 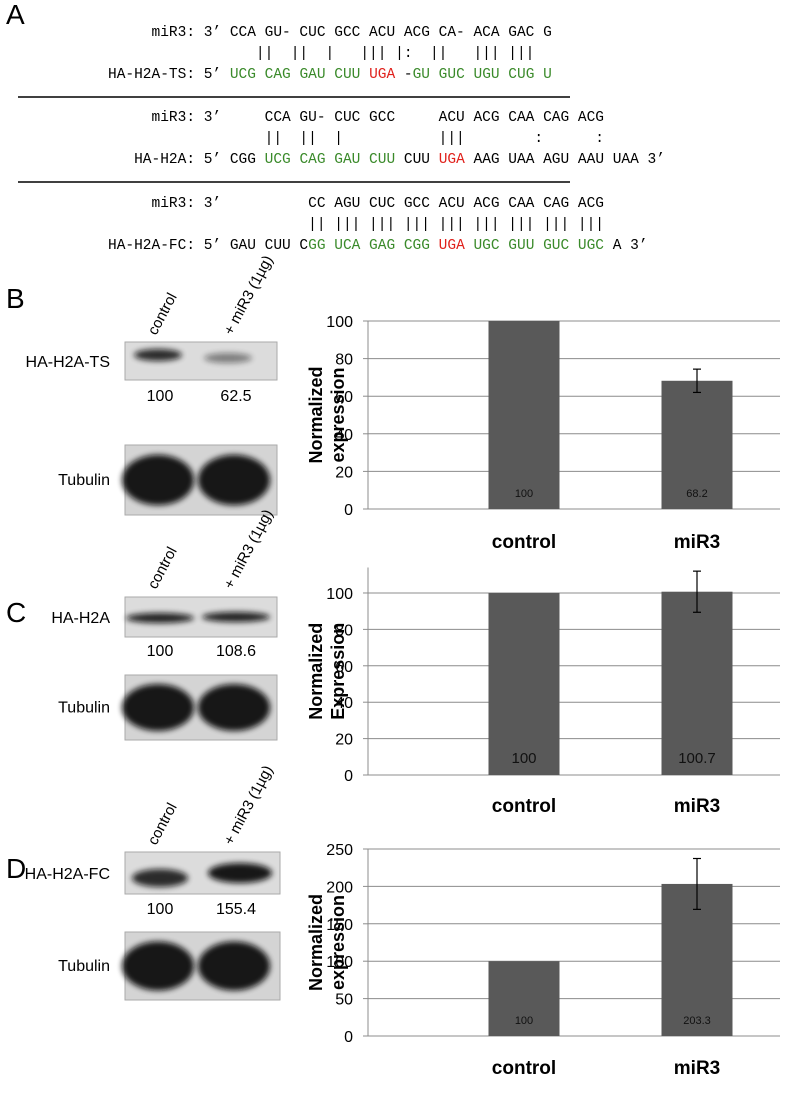 What do you see at coordinates (696, 494) in the screenshot?
I see `data-label: 68.2` at bounding box center [696, 494].